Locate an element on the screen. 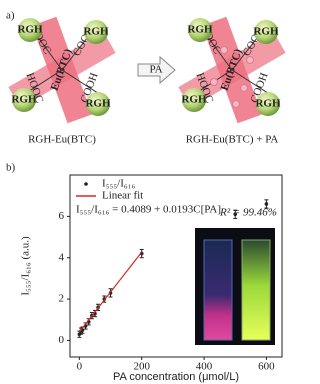 This screenshot has height=384, width=320. arrow-label: PA is located at coordinates (155, 70).